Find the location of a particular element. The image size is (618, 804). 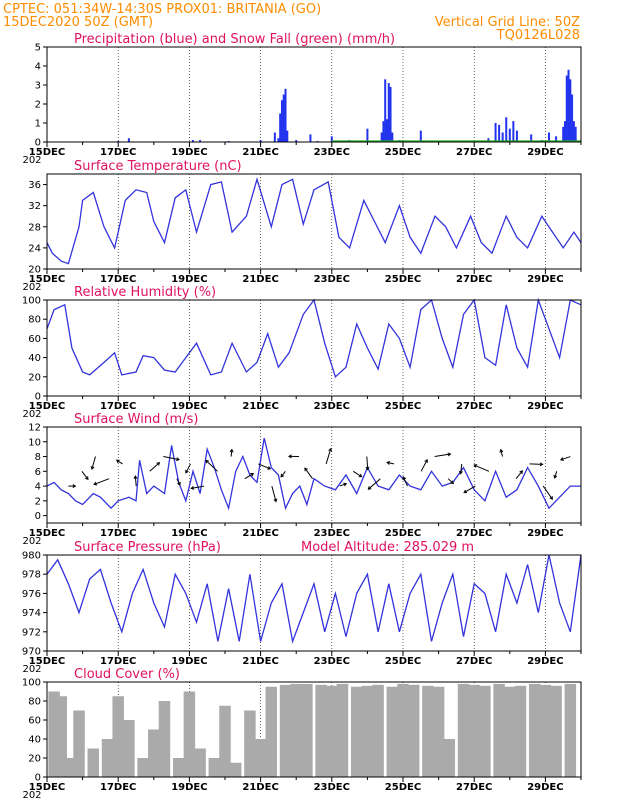

panel-title: Relative Humidity (%) is located at coordinates (145, 292).